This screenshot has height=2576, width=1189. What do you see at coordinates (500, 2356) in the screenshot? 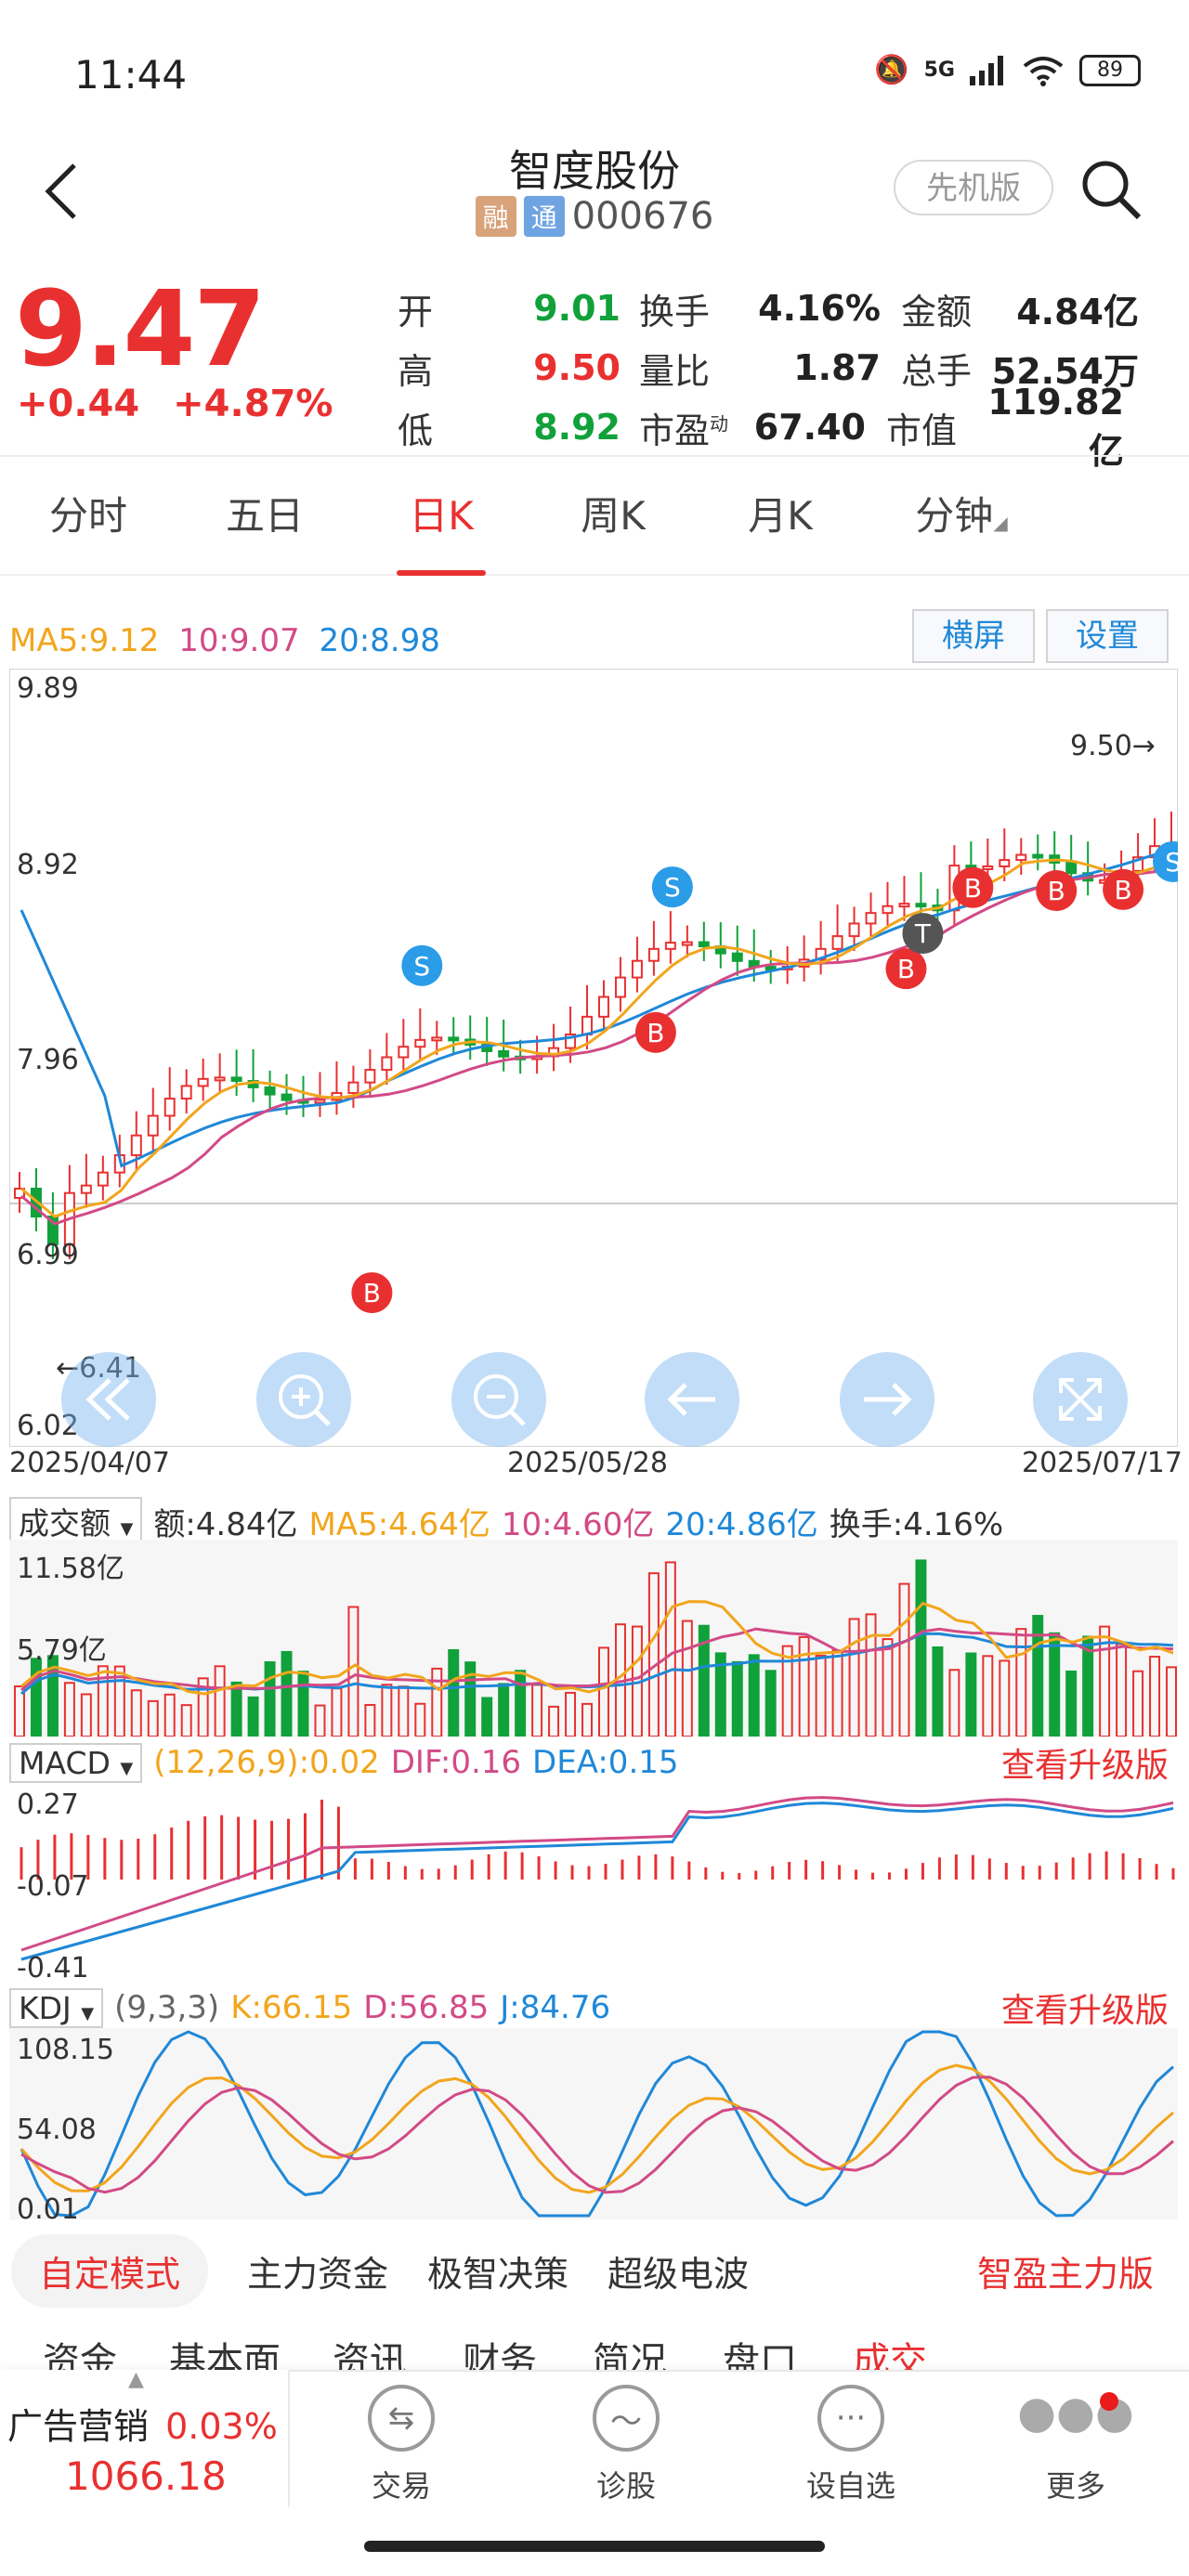
I see `info-tab-finance: 财务` at bounding box center [500, 2356].